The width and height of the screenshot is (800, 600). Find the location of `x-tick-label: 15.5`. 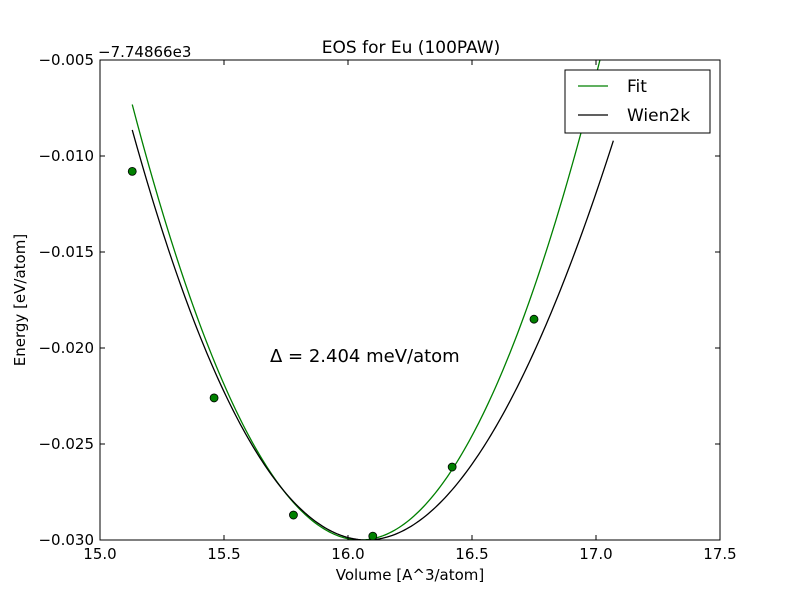

x-tick-label: 15.5 is located at coordinates (223, 554).